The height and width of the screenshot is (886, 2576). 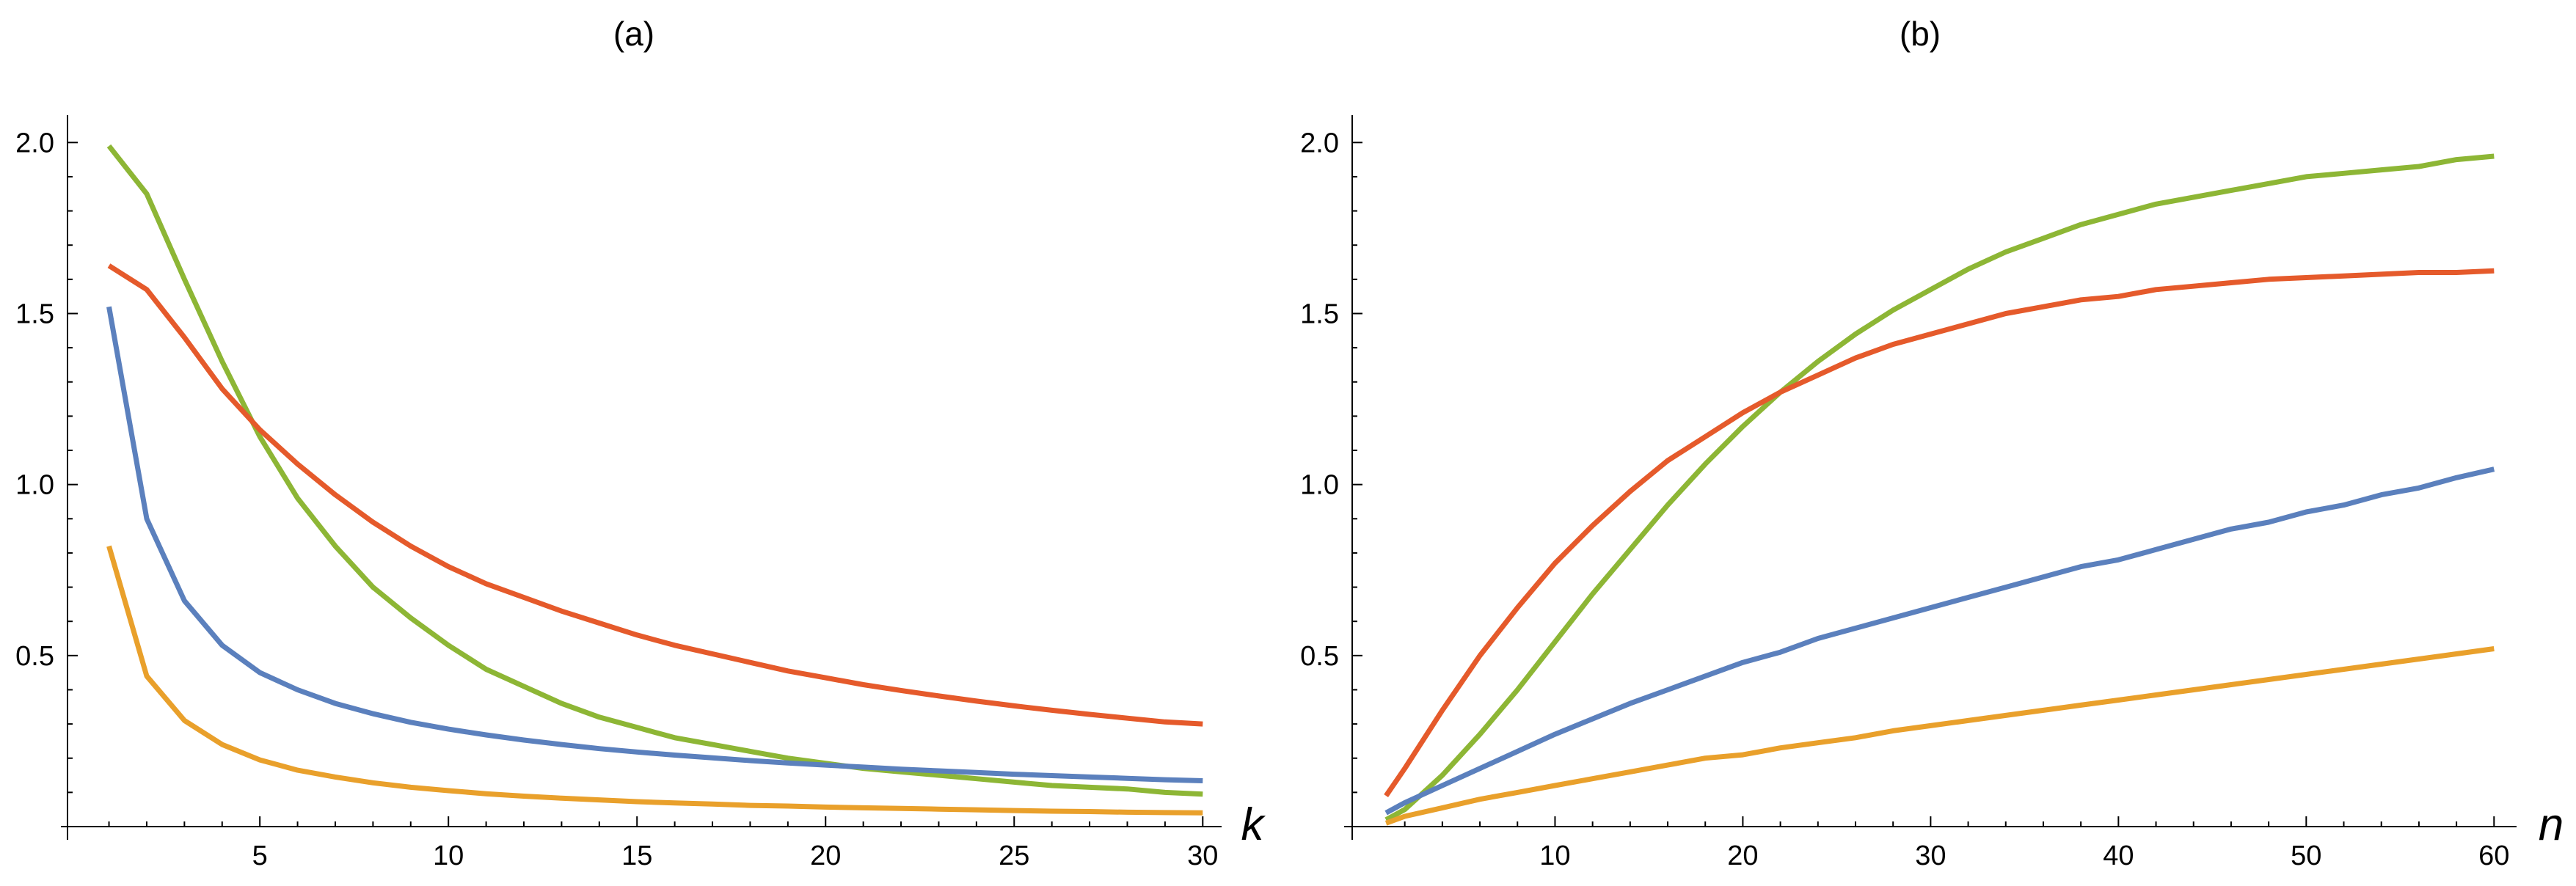 I want to click on panel-b-x-tick-label: 60, so click(x=2494, y=856).